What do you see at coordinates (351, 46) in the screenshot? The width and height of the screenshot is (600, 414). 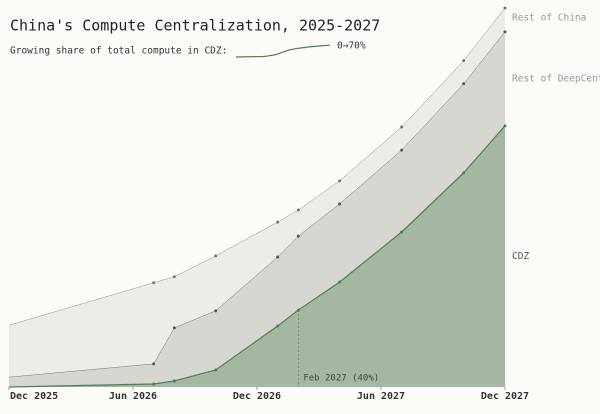 I see `sparkline-label: 0→70%` at bounding box center [351, 46].